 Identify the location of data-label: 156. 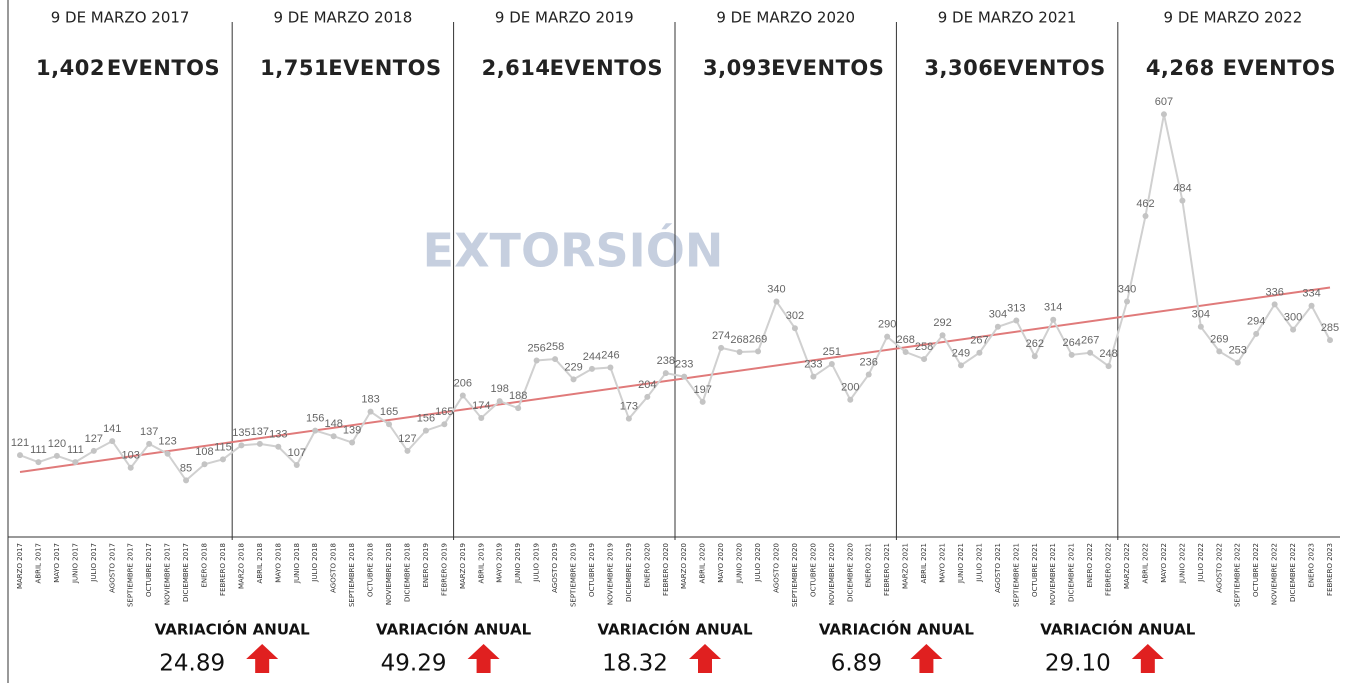
(426, 419).